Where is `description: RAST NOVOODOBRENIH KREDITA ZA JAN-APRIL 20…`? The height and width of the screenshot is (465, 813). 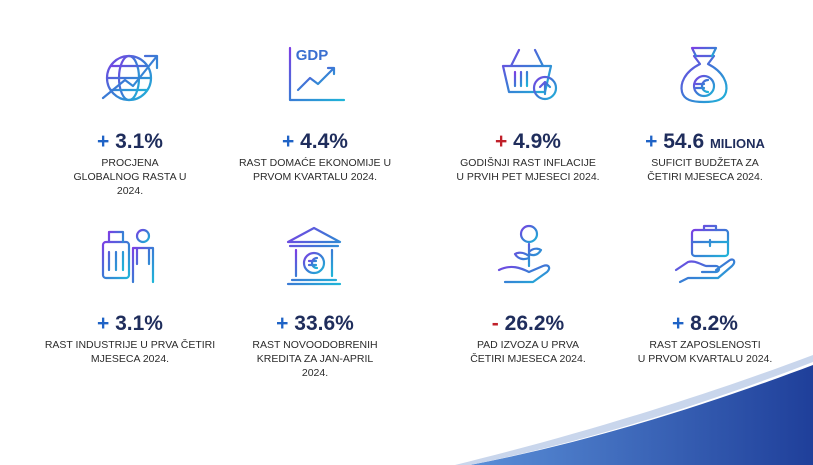
description: RAST NOVOODOBRENIH KREDITA ZA JAN-APRIL 20… is located at coordinates (315, 359).